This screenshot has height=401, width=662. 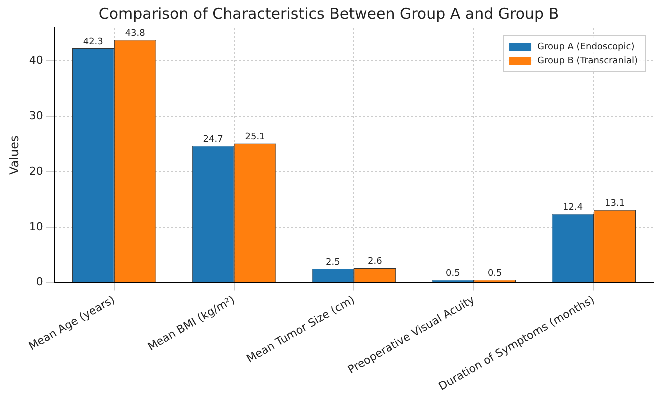 What do you see at coordinates (329, 13) in the screenshot?
I see `chart-title: Comparison of Characteristics Between Group A and Group B` at bounding box center [329, 13].